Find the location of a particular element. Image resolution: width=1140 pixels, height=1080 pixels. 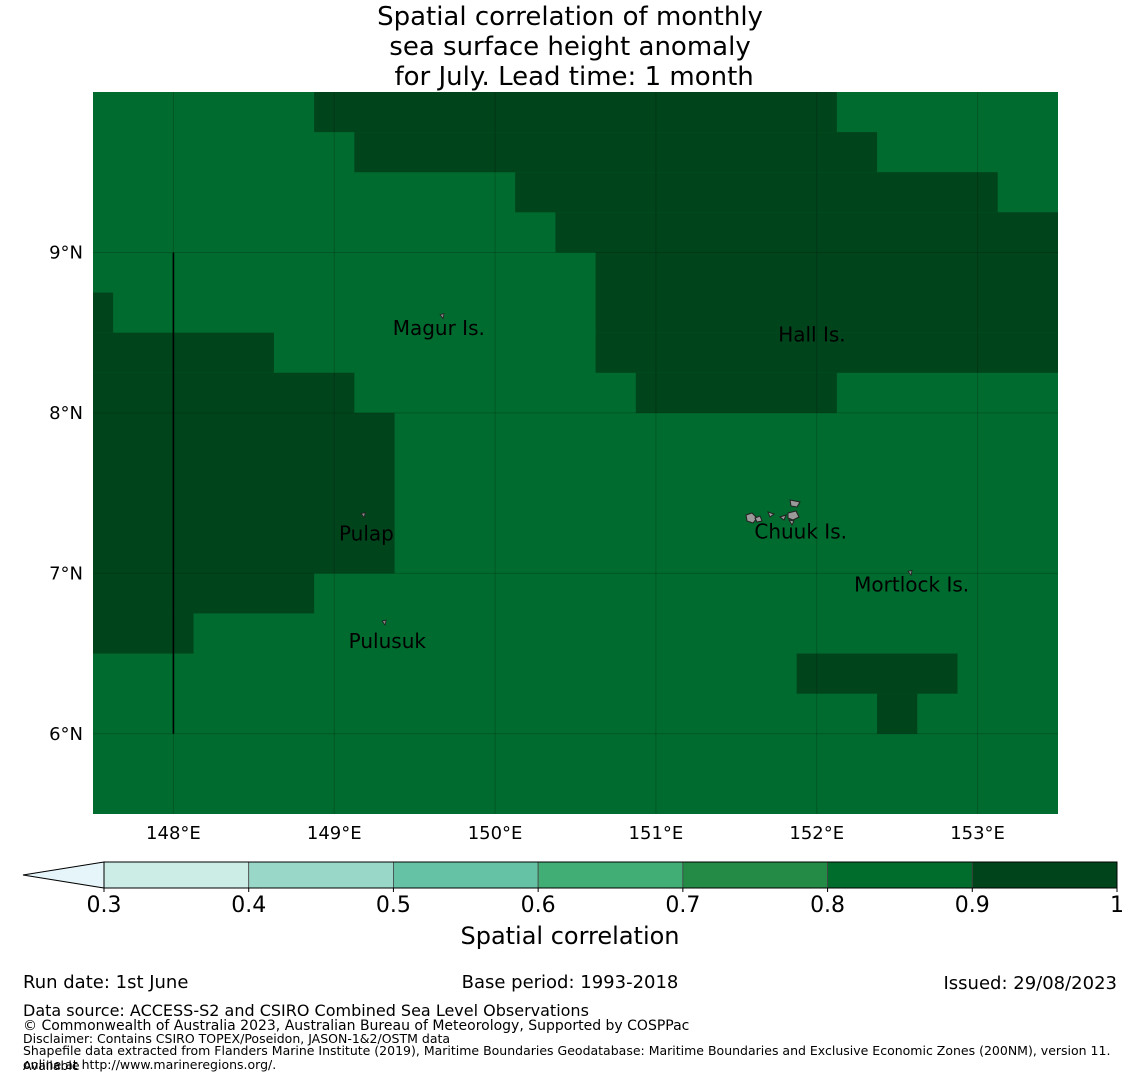

place-label: Pulap is located at coordinates (366, 533).